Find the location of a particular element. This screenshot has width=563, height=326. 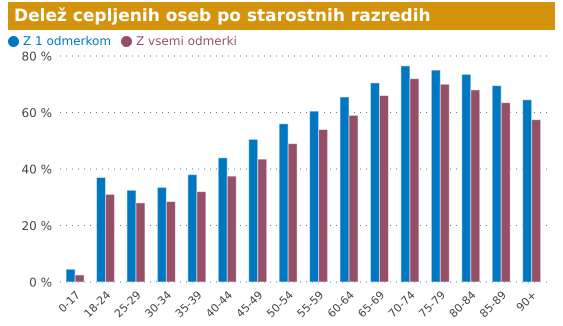

y-tick-label: 40 % is located at coordinates (37, 169).